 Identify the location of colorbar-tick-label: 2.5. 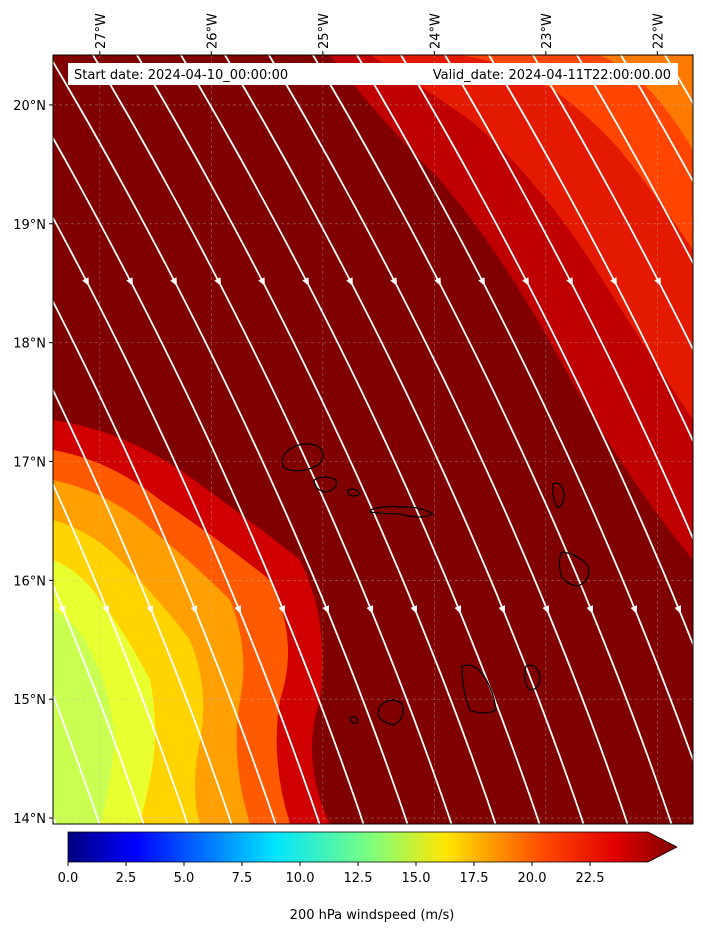
(126, 878).